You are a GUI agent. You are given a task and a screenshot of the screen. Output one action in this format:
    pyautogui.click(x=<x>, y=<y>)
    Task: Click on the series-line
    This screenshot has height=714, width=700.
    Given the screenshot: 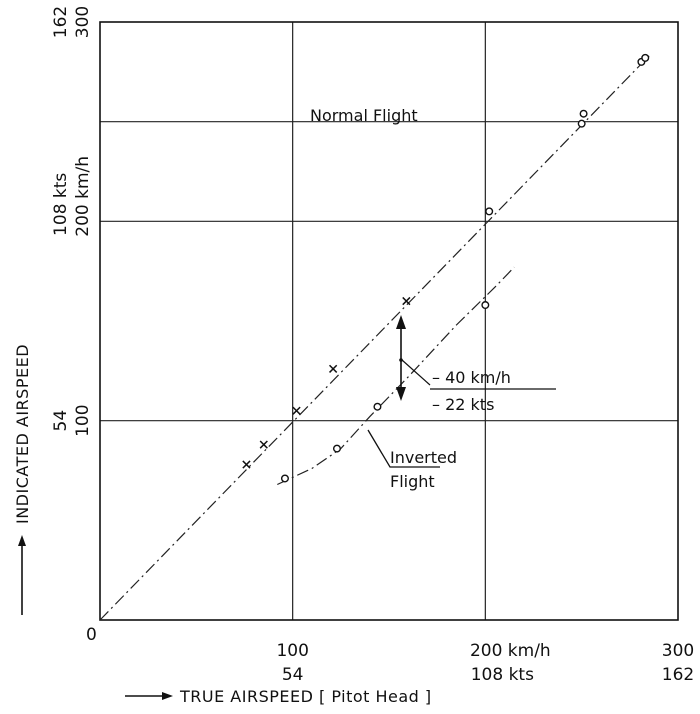 What is the action you would take?
    pyautogui.click(x=396, y=376)
    